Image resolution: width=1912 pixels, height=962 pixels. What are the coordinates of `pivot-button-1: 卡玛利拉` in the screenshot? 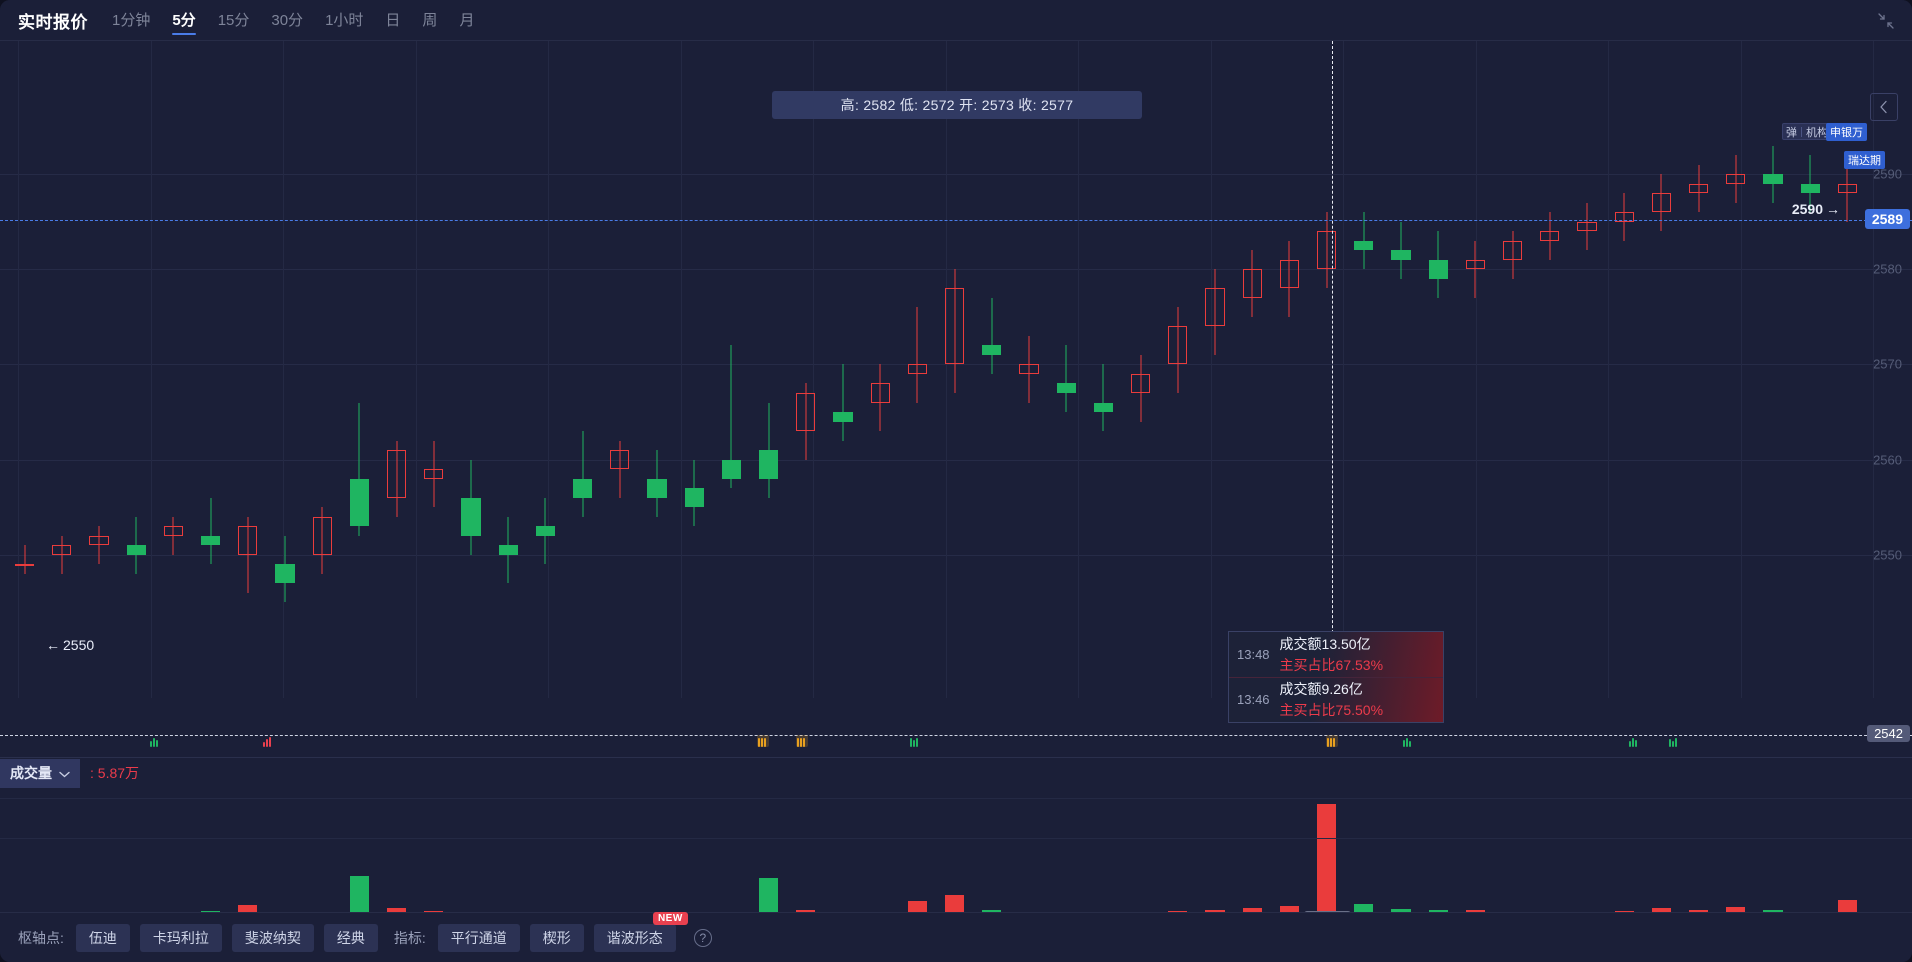 It's located at (180, 937).